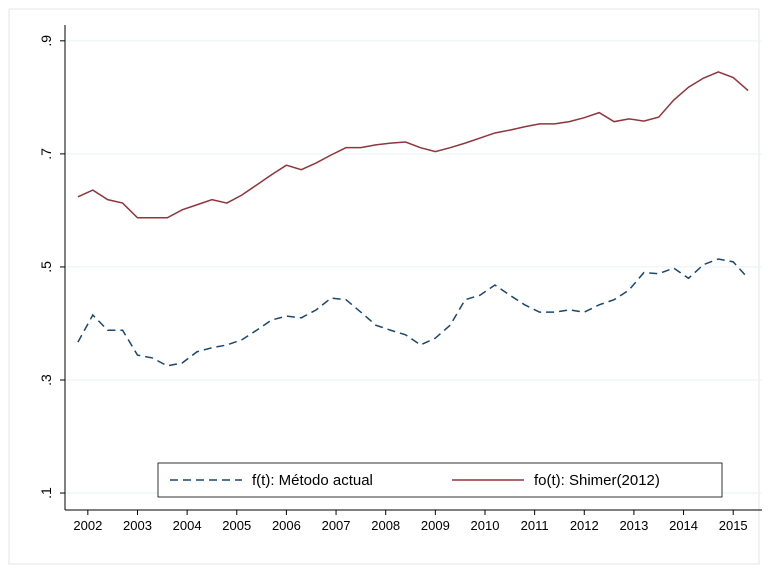  What do you see at coordinates (485, 525) in the screenshot?
I see `x-tick-label: 2010` at bounding box center [485, 525].